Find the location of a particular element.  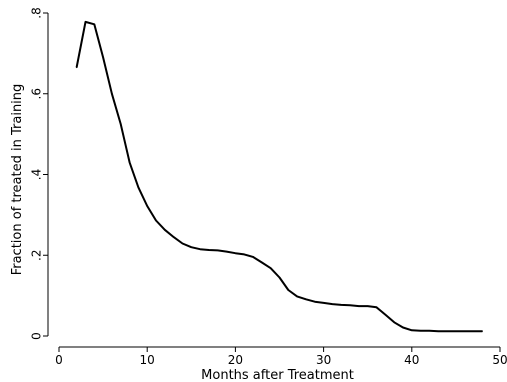

x-axis-title: Months after Treatment is located at coordinates (277, 375).